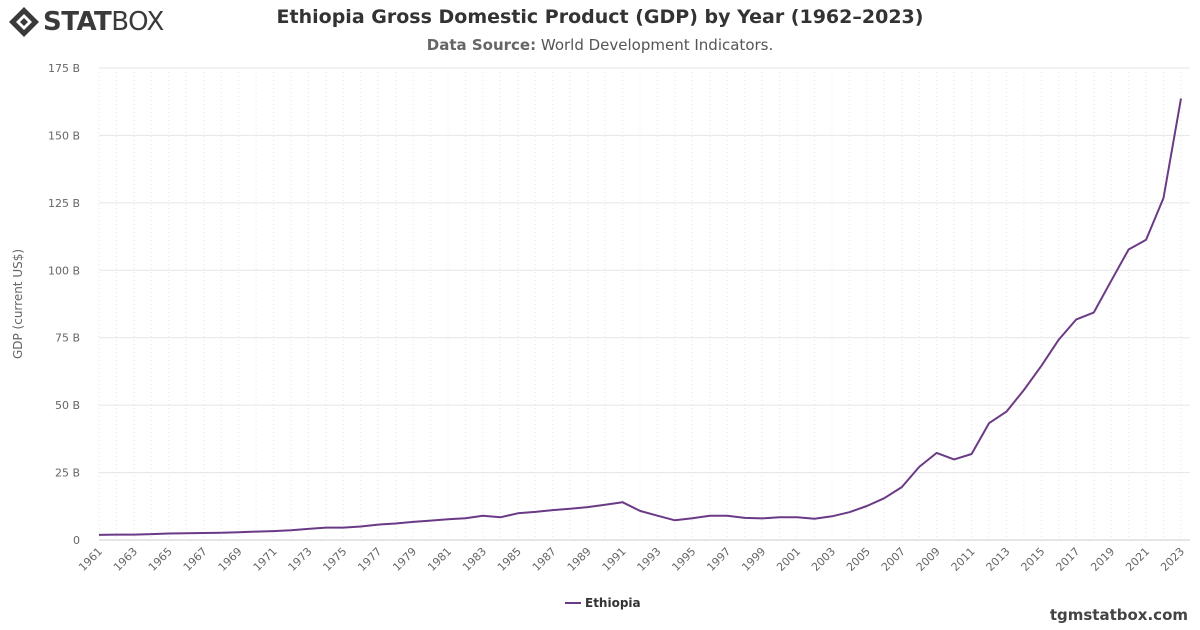  Describe the element at coordinates (125, 559) in the screenshot. I see `x-tick-label: 1963` at that location.